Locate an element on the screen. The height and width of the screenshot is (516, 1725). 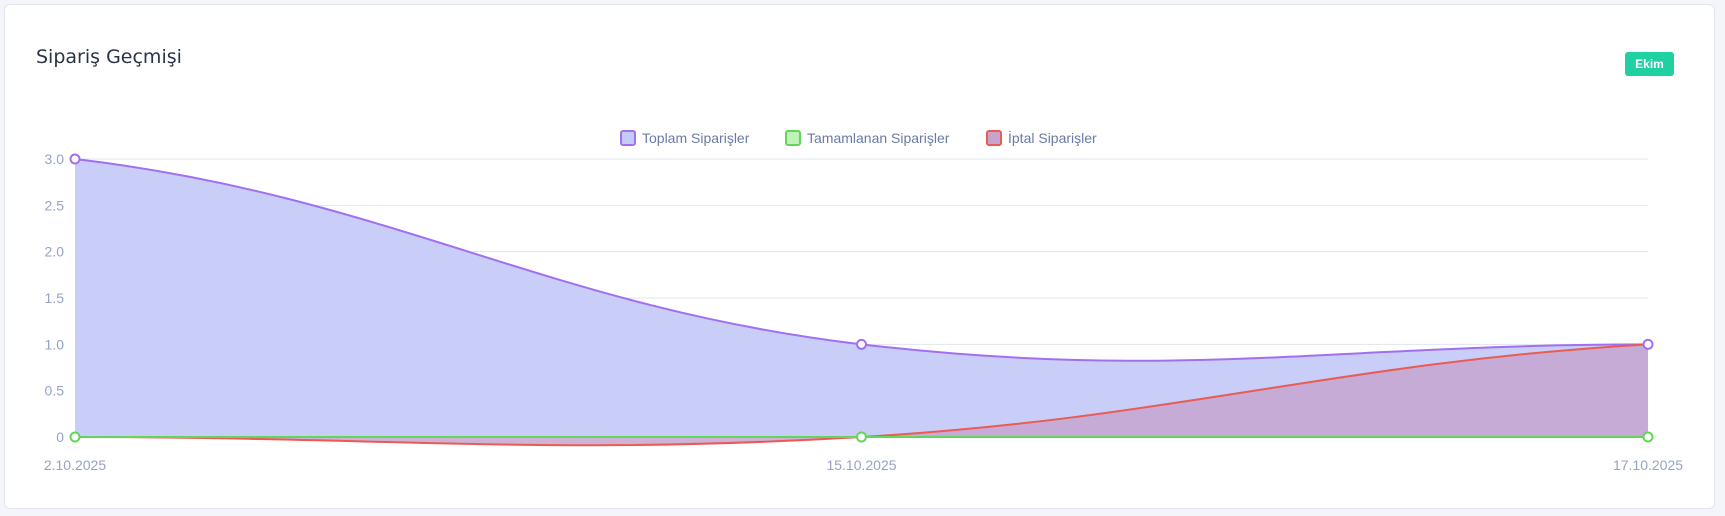
legend-item: İptal Siparişler is located at coordinates (1041, 137).